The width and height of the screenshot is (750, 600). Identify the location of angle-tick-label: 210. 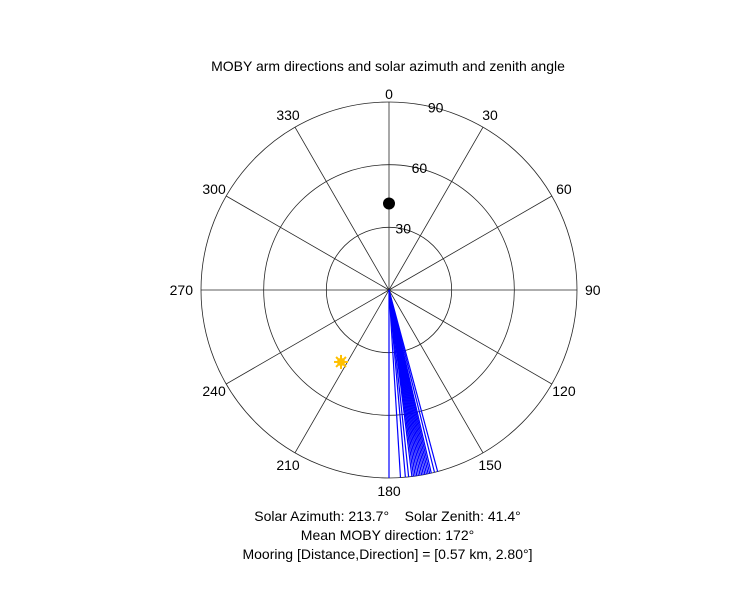
(288, 465).